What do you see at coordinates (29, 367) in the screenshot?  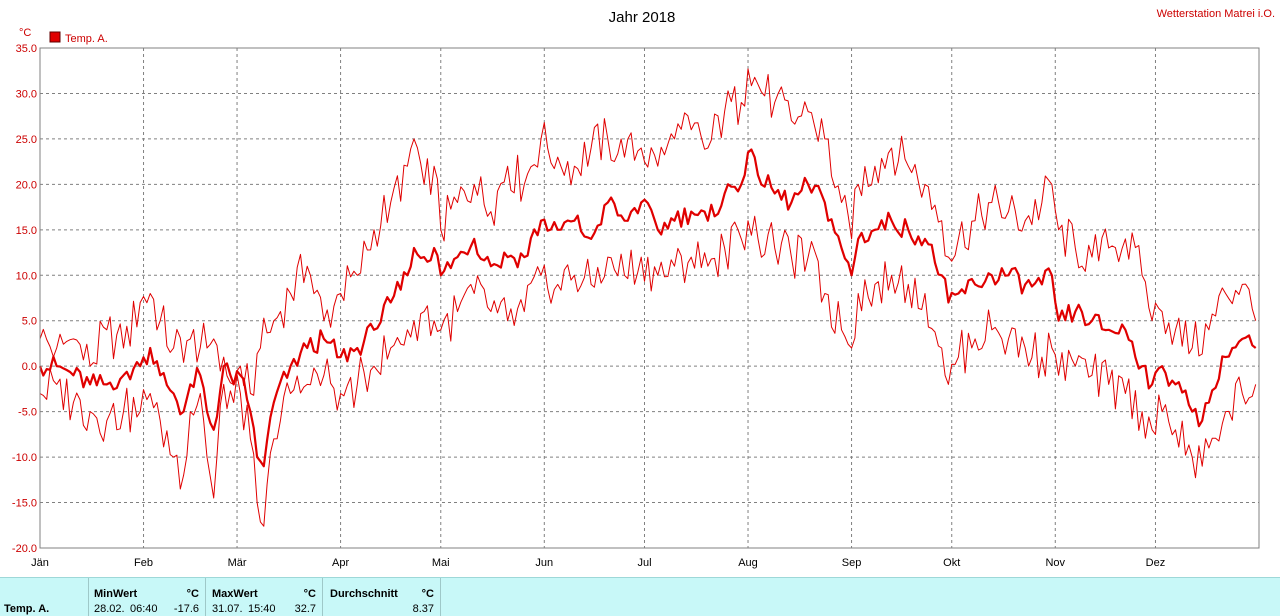 I see `y-tick-label: 0.0` at bounding box center [29, 367].